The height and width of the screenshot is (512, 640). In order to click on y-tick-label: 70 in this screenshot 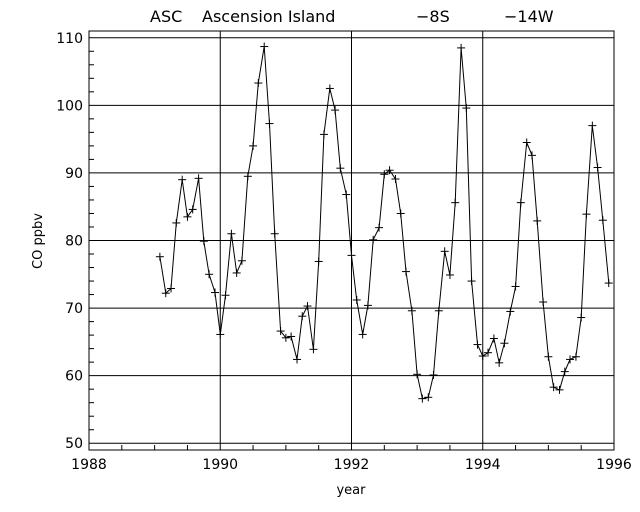, I will do `click(74, 309)`.